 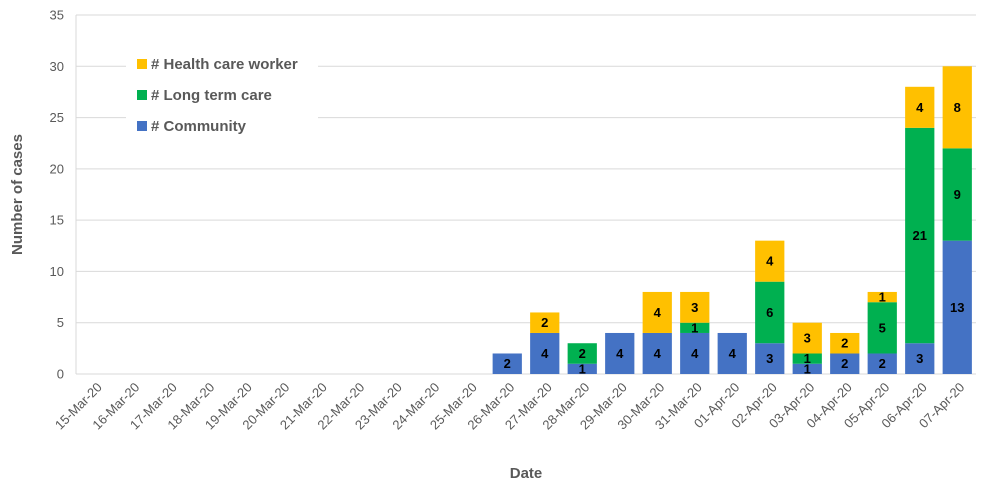 I want to click on legend-entry: # Health care worker, so click(x=224, y=64).